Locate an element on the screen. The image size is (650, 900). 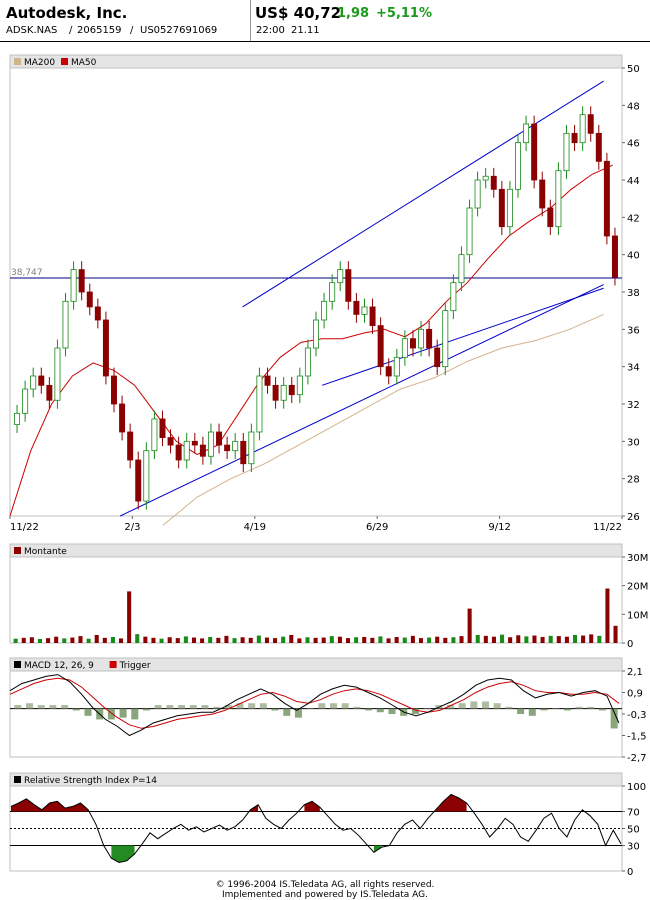
volume-ytick-label: 0 is located at coordinates (630, 644).